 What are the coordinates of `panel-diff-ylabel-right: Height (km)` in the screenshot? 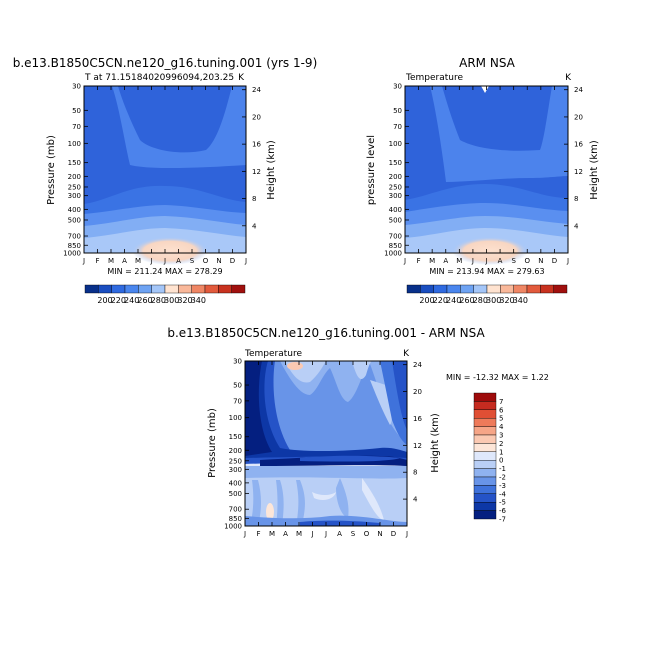 It's located at (435, 443).